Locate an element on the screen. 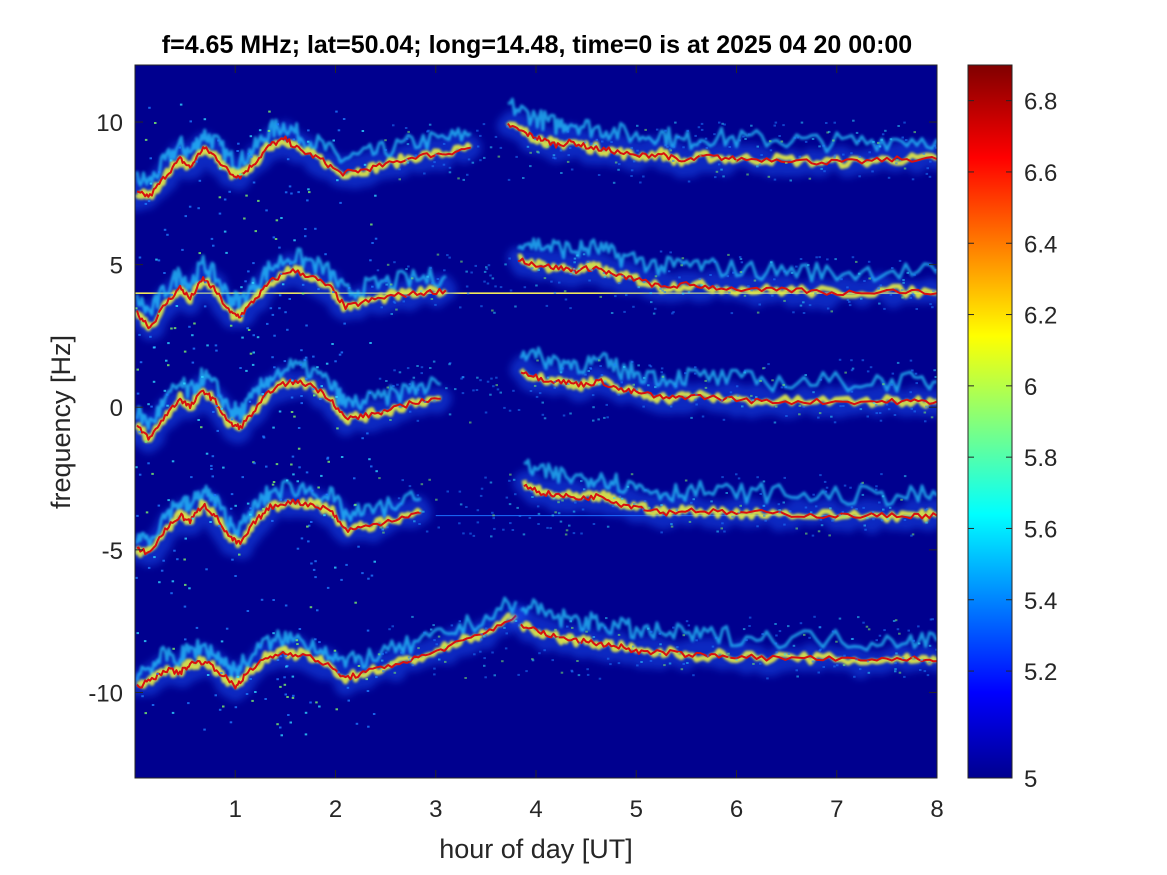 Image resolution: width=1167 pixels, height=875 pixels. x-axis-label: hour of day [UT] is located at coordinates (536, 849).